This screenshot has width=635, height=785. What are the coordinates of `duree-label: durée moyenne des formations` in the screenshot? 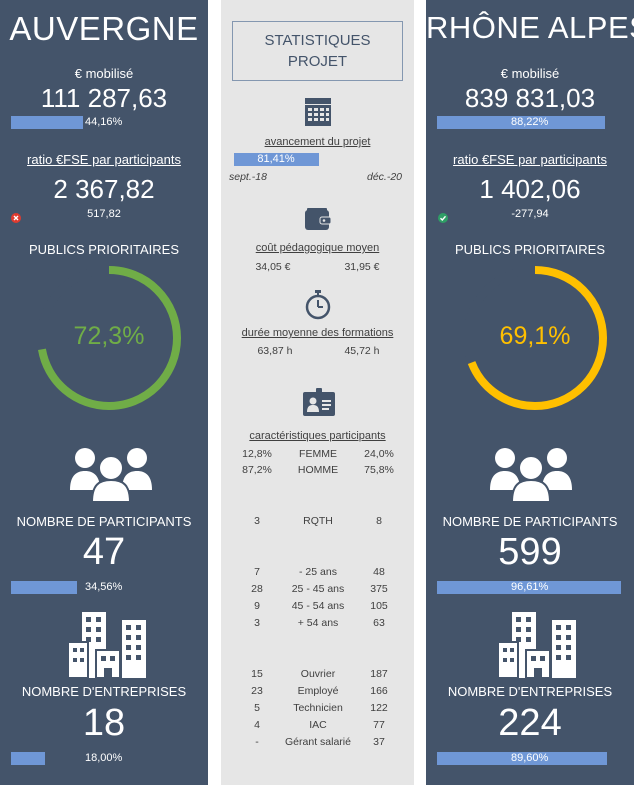 It's located at (317, 333).